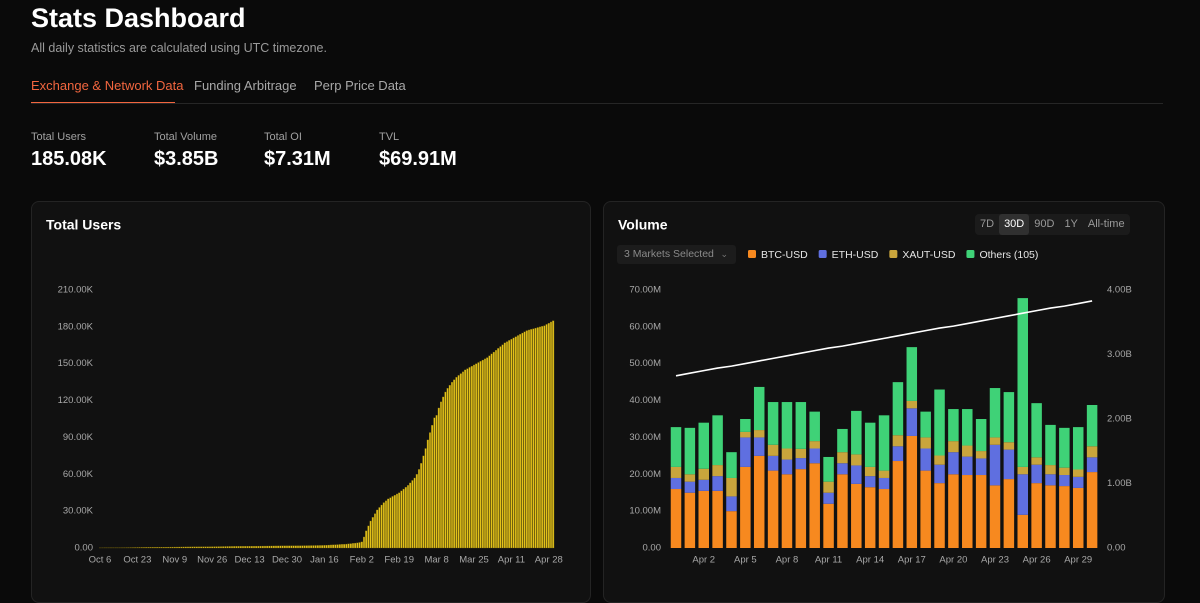 The width and height of the screenshot is (1200, 603). What do you see at coordinates (787, 560) in the screenshot?
I see `x-tick-label: Apr 8` at bounding box center [787, 560].